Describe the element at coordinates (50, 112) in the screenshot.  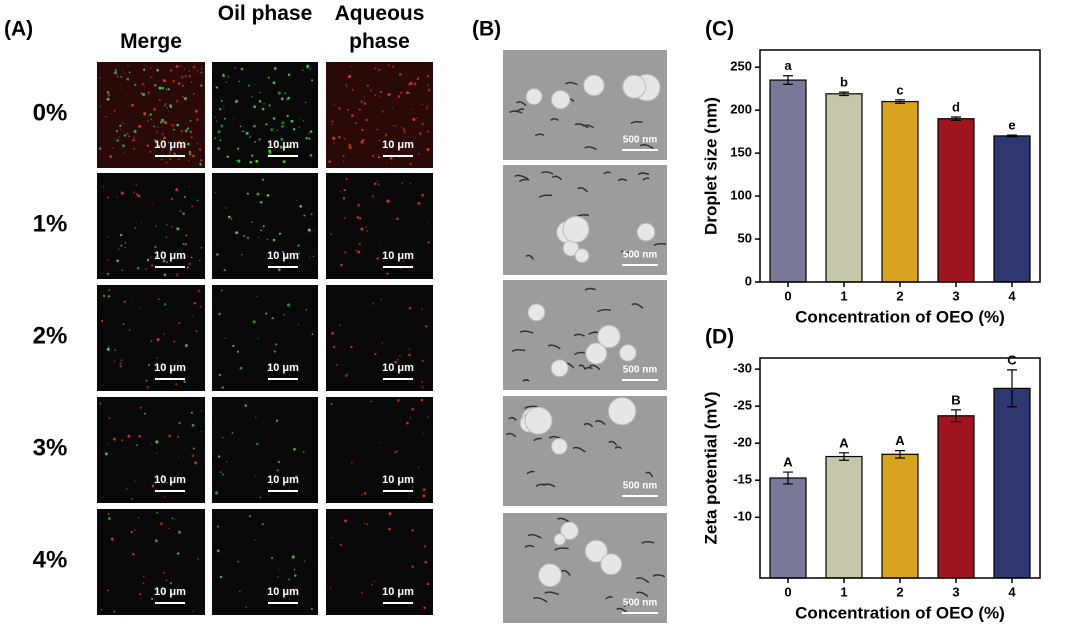
I see `row-label: 0%` at that location.